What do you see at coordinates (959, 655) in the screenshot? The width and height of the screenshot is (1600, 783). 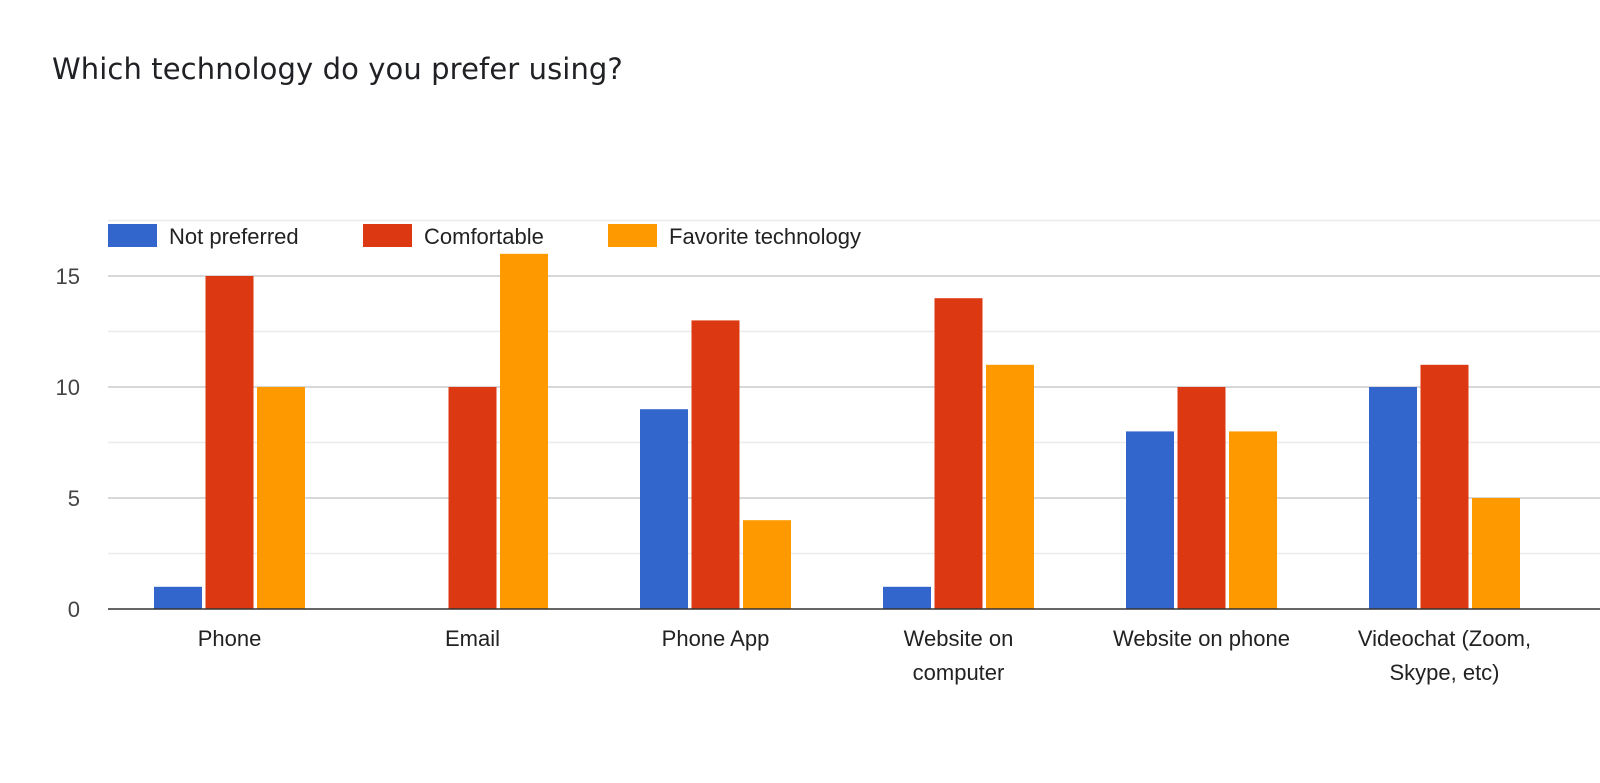 I see `x-category-label: Website on computer` at bounding box center [959, 655].